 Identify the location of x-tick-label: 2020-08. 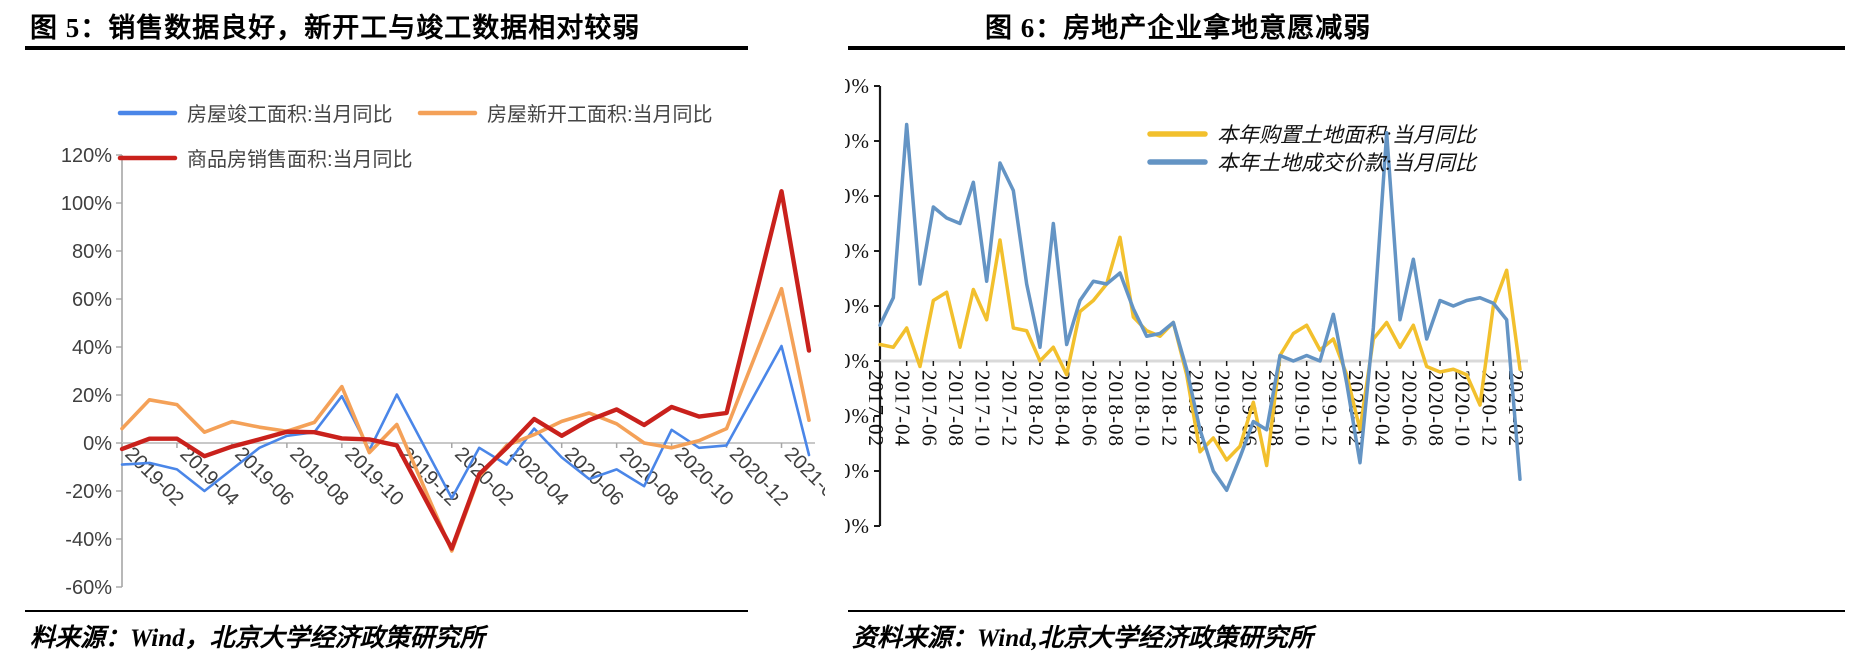
(1436, 408).